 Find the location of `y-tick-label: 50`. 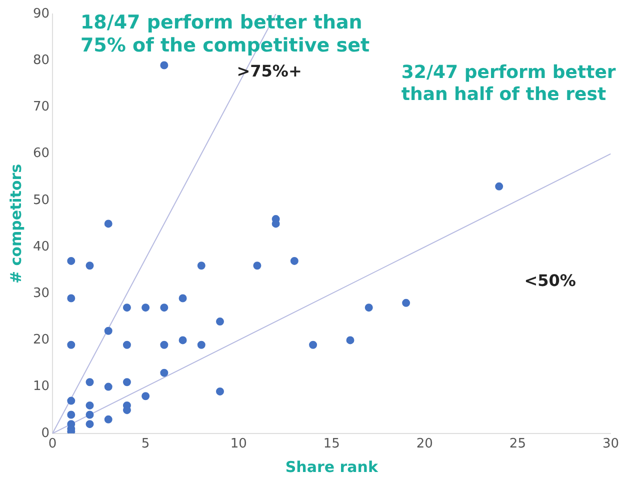

y-tick-label: 50 is located at coordinates (41, 200).